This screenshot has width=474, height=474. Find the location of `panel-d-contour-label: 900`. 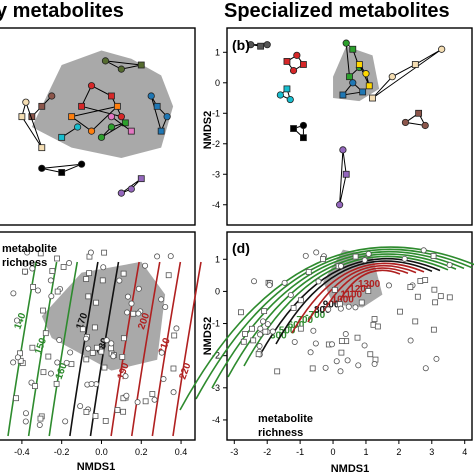

panel-d-contour-label: 900 is located at coordinates (331, 305).